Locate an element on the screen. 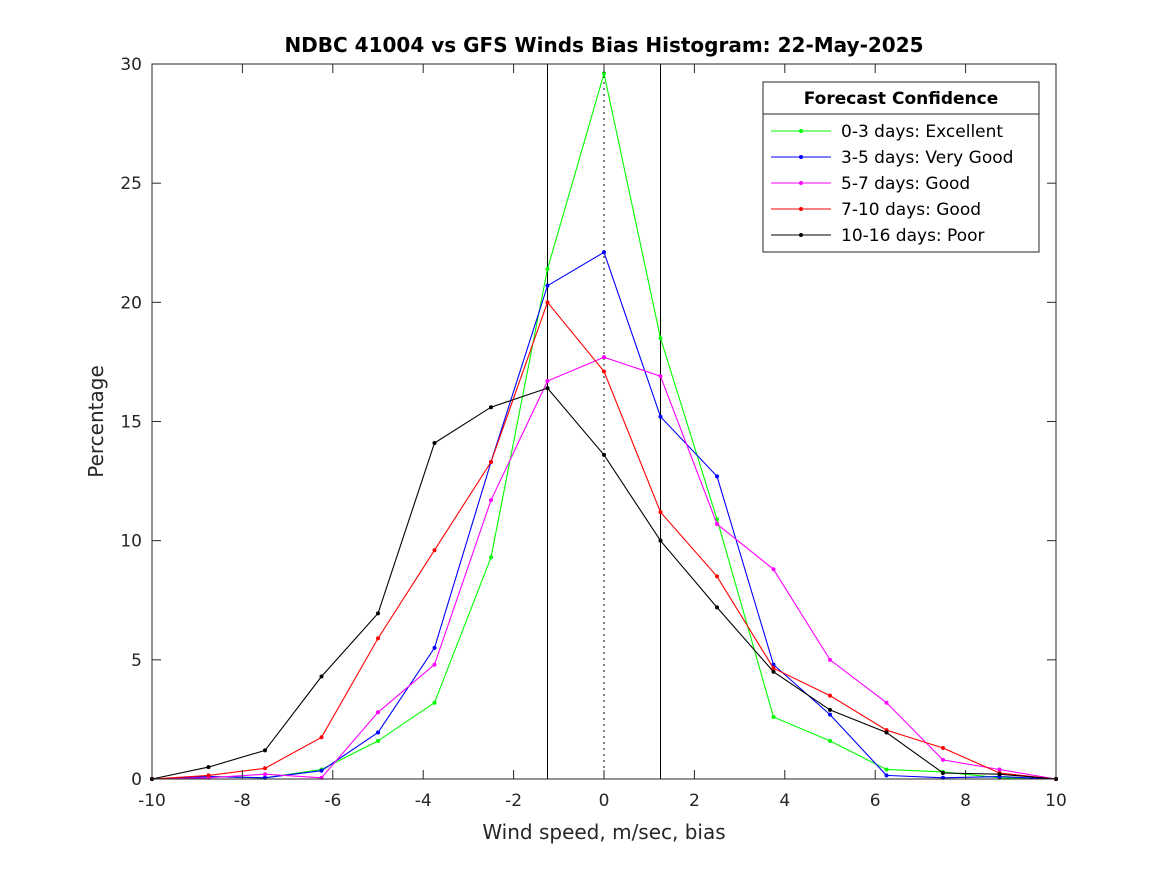 This screenshot has height=875, width=1167. plot-area is located at coordinates (604, 421).